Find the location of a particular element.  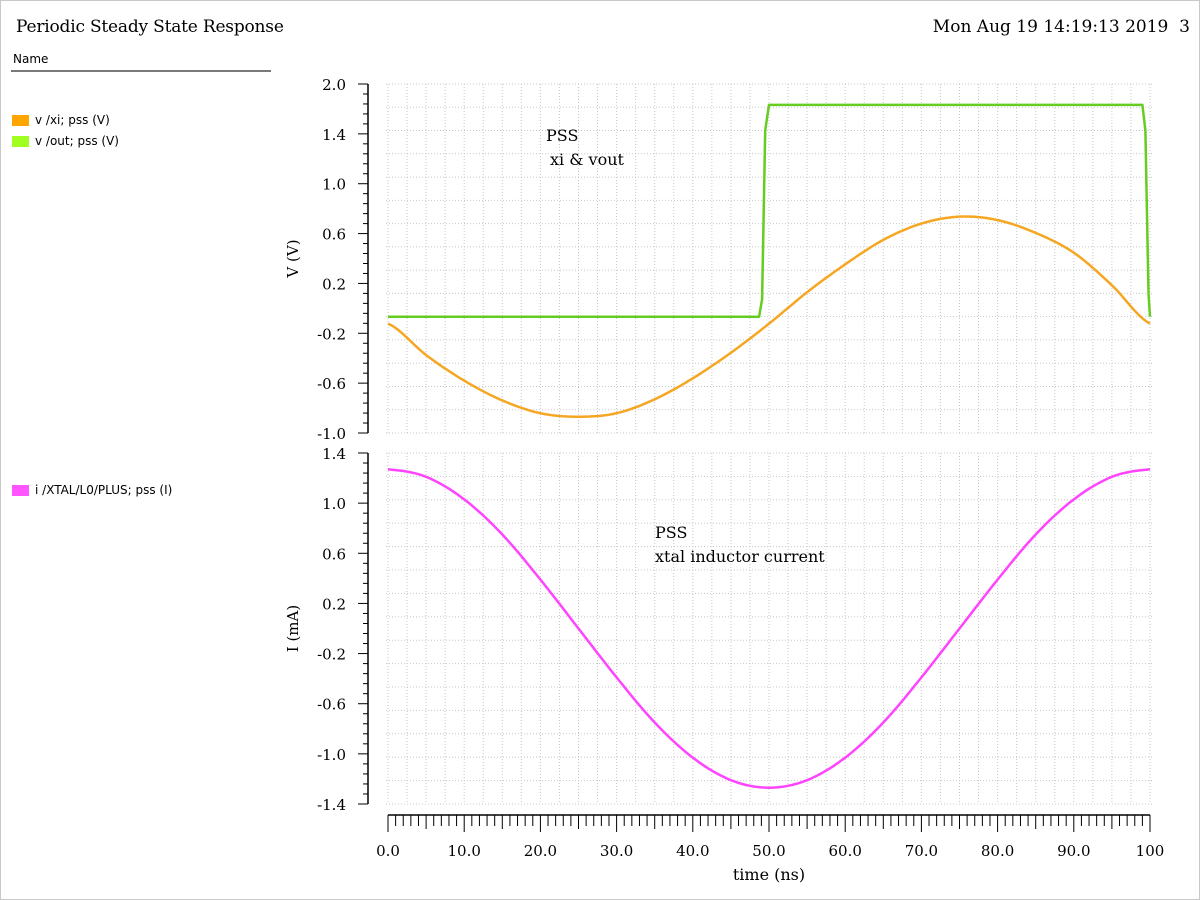

x-tick-label: 70.0 is located at coordinates (921, 851).